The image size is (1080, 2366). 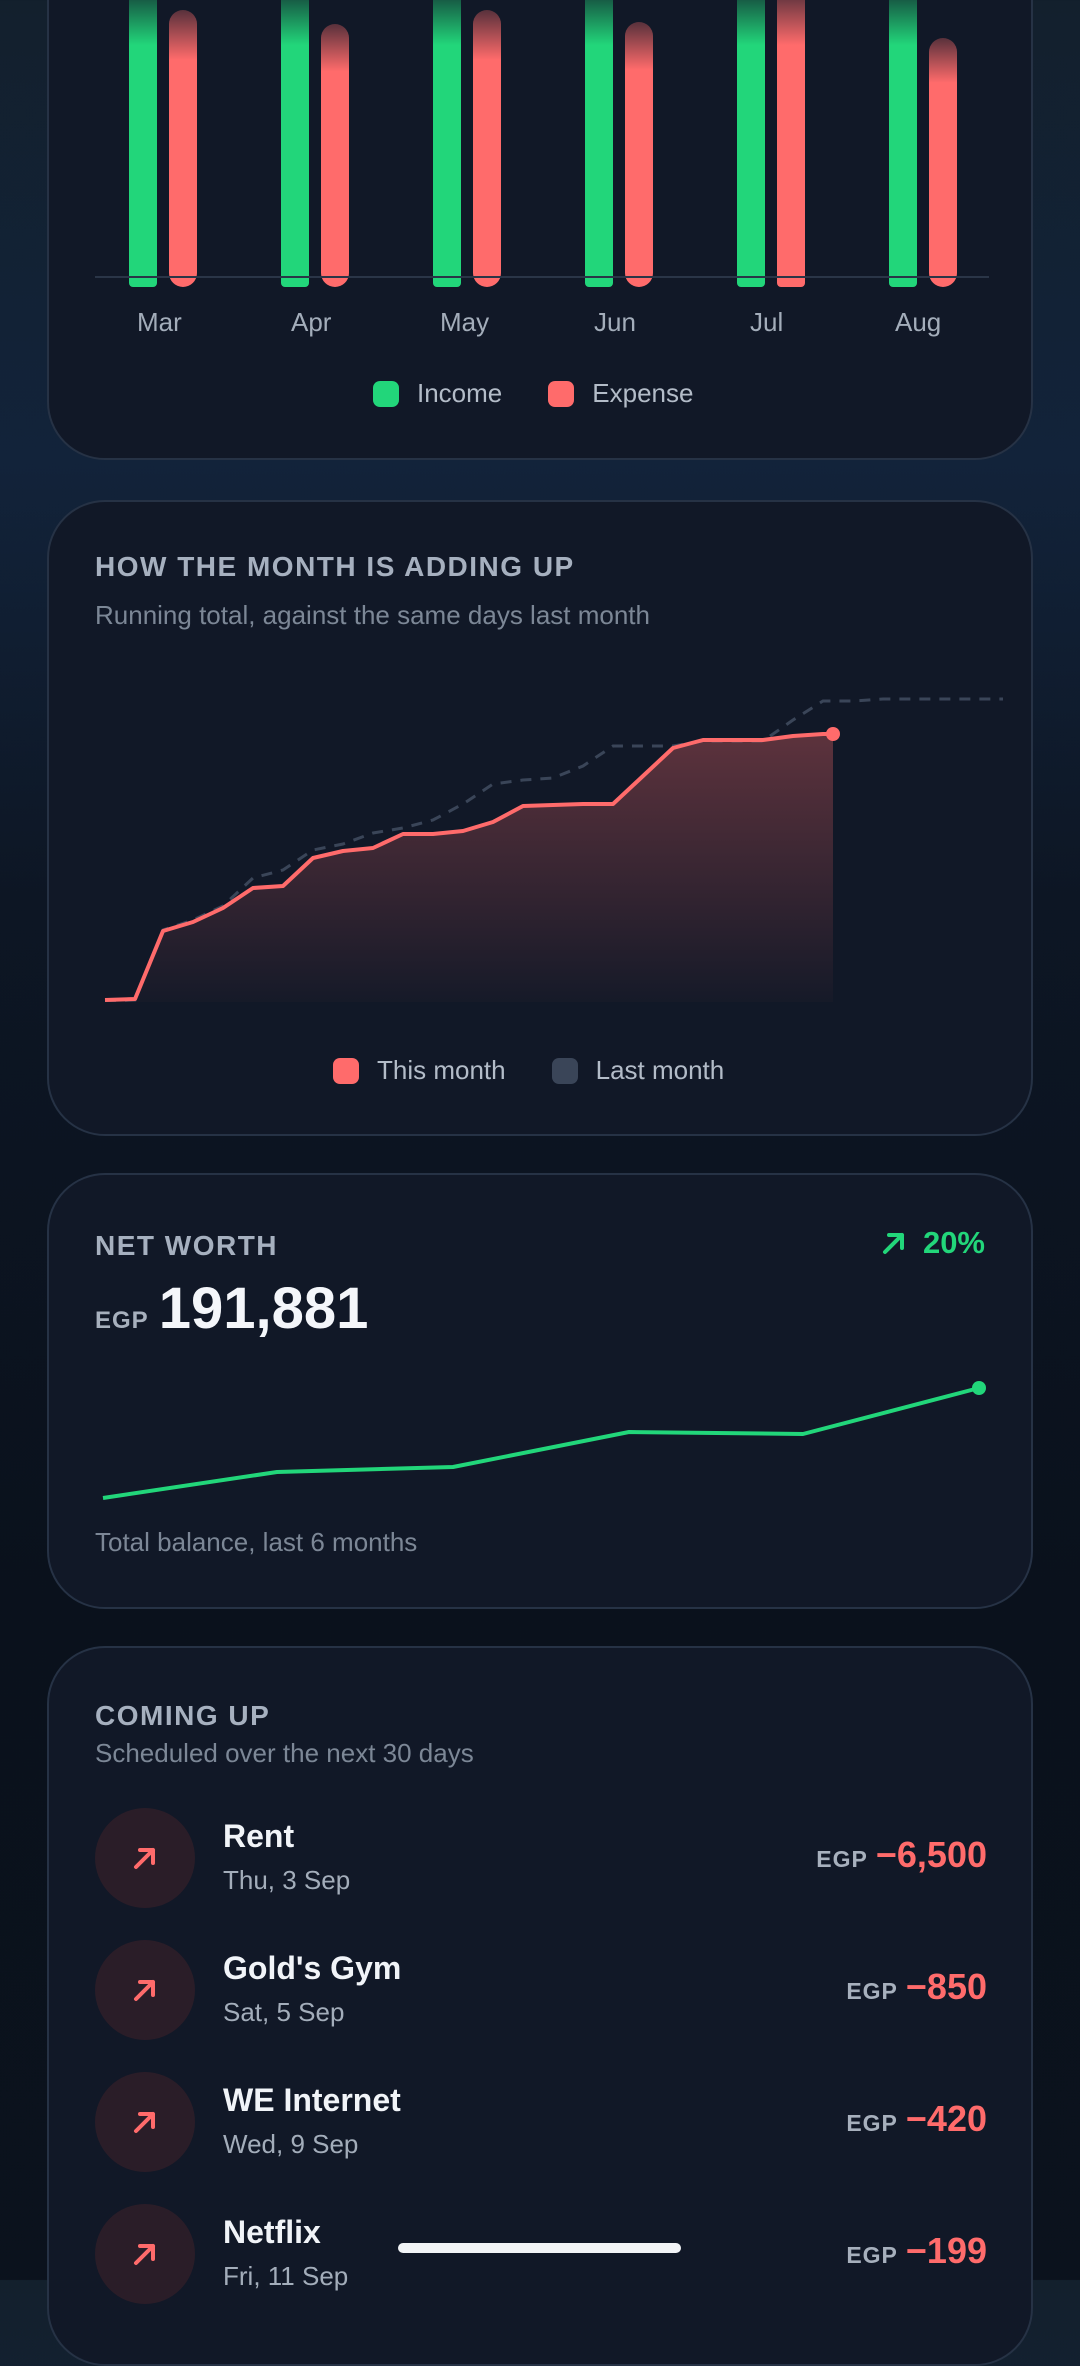 What do you see at coordinates (335, 155) in the screenshot?
I see `bar-expense-apr` at bounding box center [335, 155].